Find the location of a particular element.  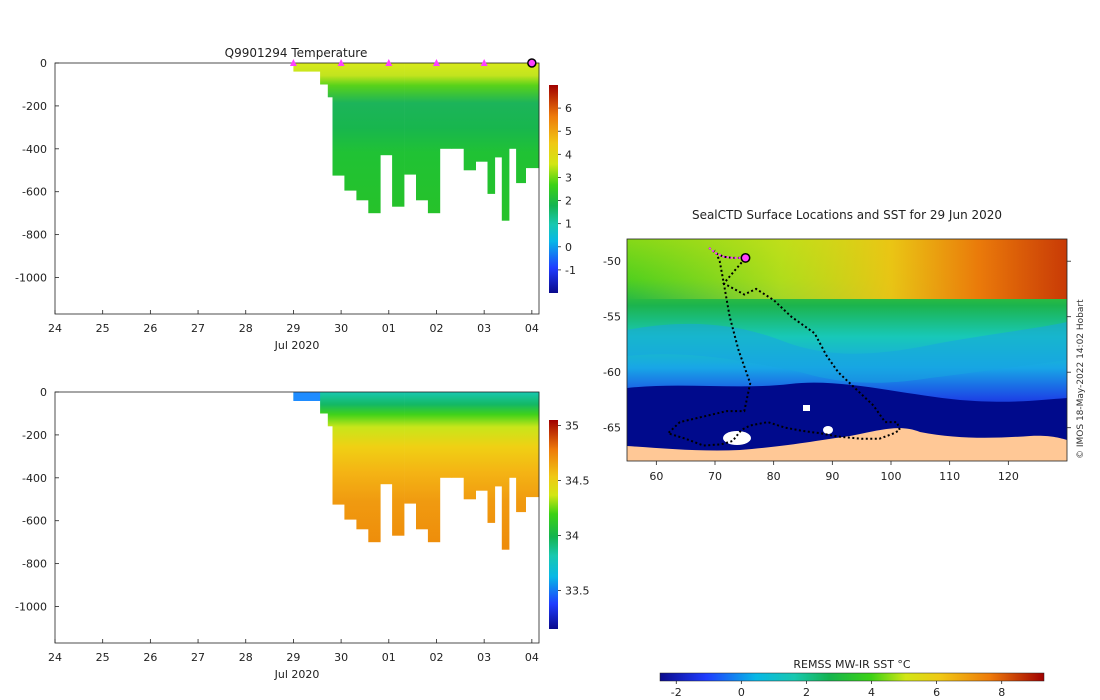

temperature-profiles is located at coordinates (416, 142).